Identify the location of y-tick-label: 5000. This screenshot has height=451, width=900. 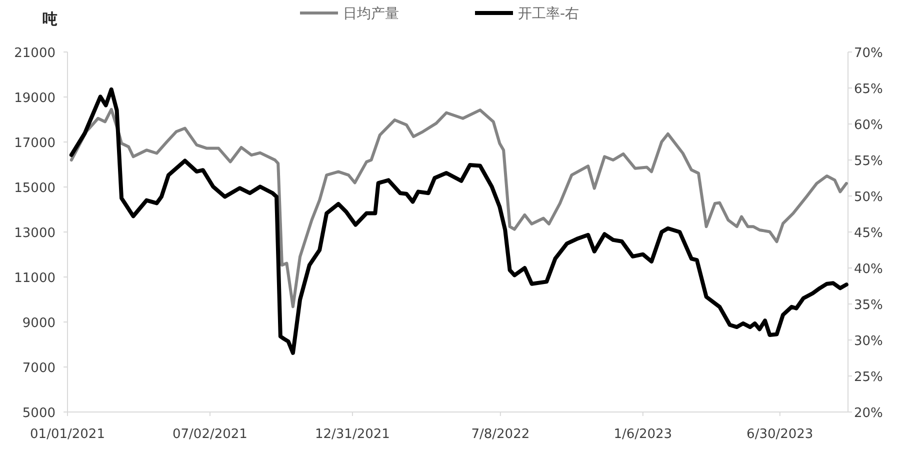
(39, 413).